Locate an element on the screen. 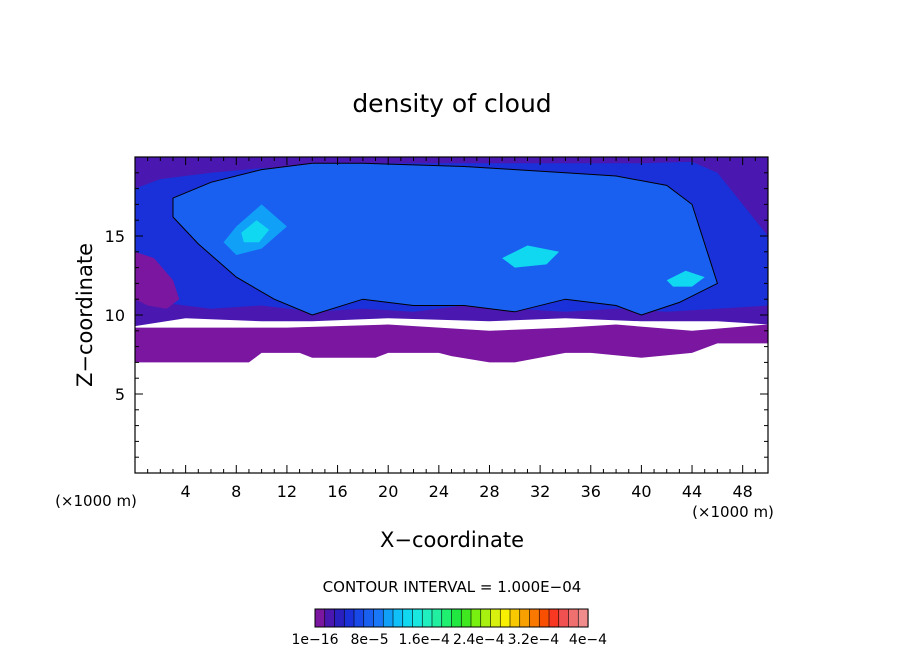 The width and height of the screenshot is (904, 654). colorbar-label: 2.4e−4 is located at coordinates (479, 640).